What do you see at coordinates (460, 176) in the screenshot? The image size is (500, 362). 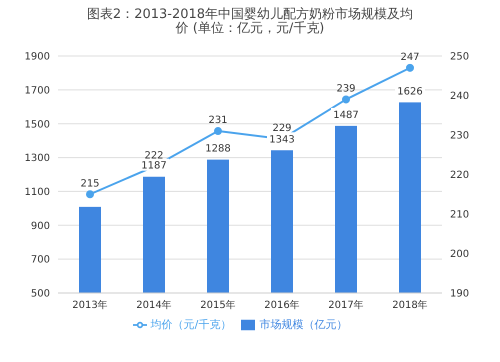 I see `y2-tick-label: 220` at bounding box center [460, 176].